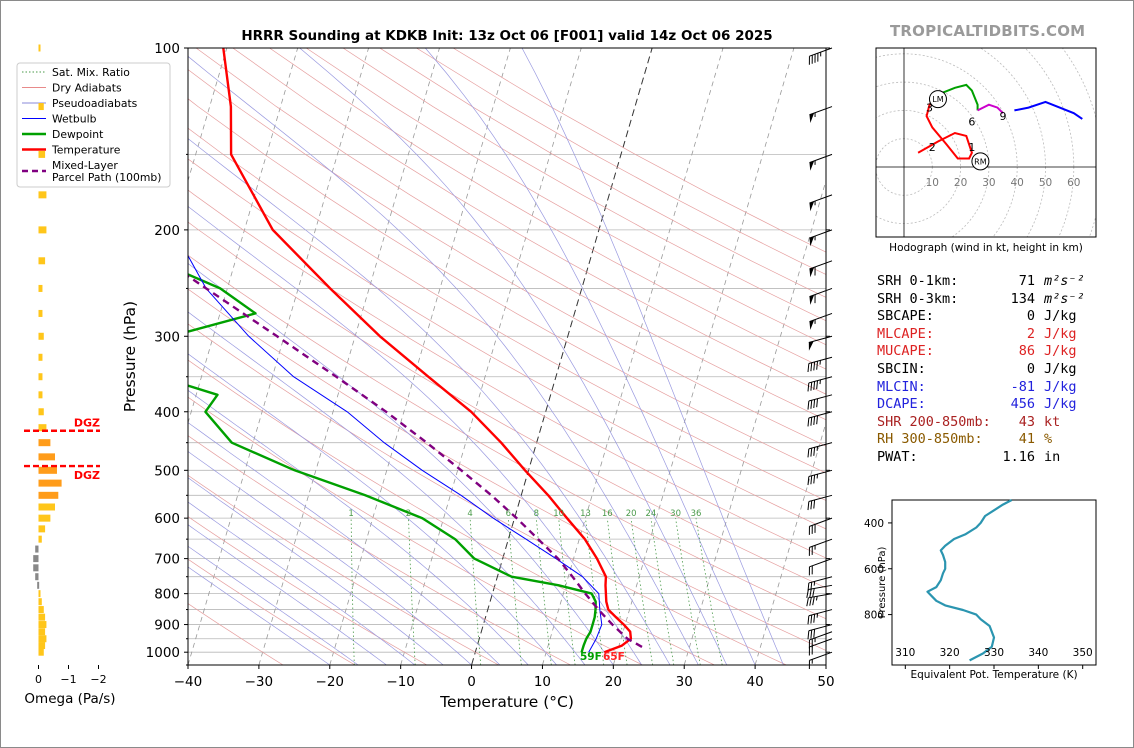  I want to click on y-tick-label: 200, so click(167, 231).